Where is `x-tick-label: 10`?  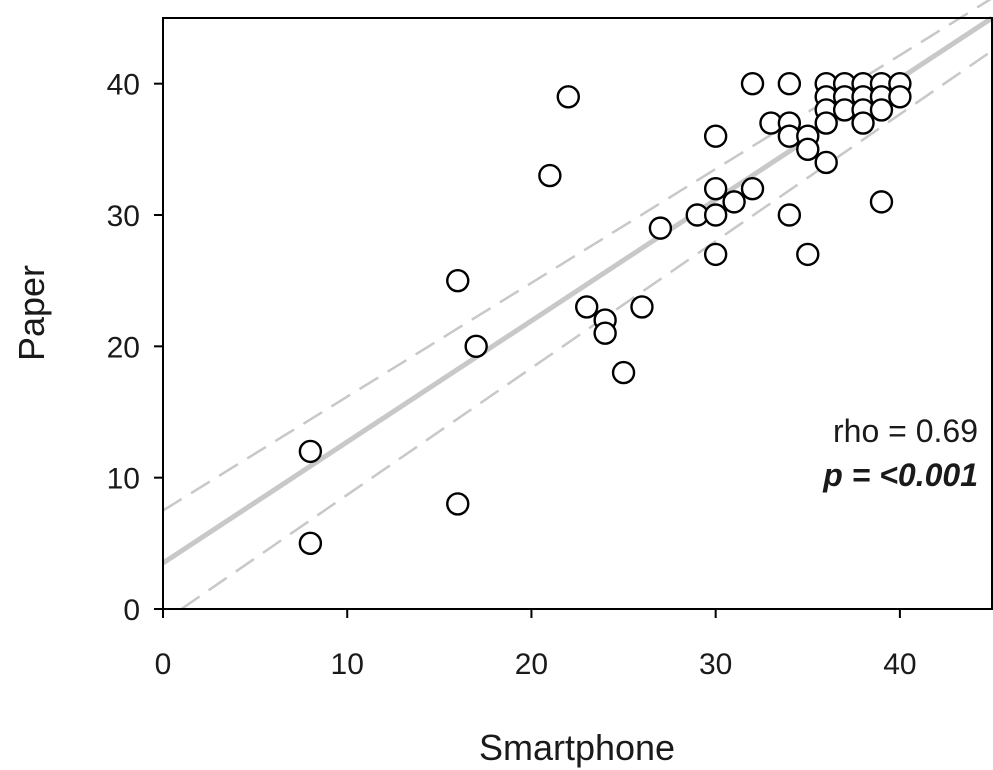 x-tick-label: 10 is located at coordinates (347, 664).